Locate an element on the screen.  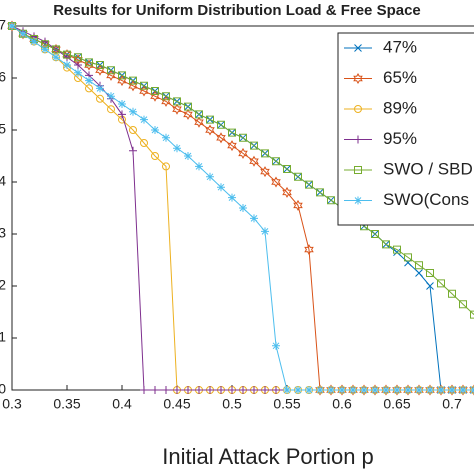
x-tick-label: 0.65 is located at coordinates (396, 404).